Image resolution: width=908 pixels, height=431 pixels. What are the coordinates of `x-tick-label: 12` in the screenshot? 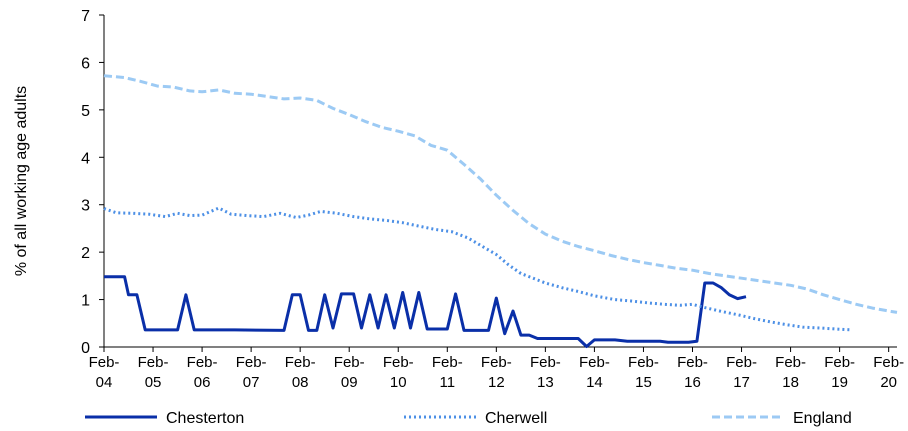 It's located at (496, 382).